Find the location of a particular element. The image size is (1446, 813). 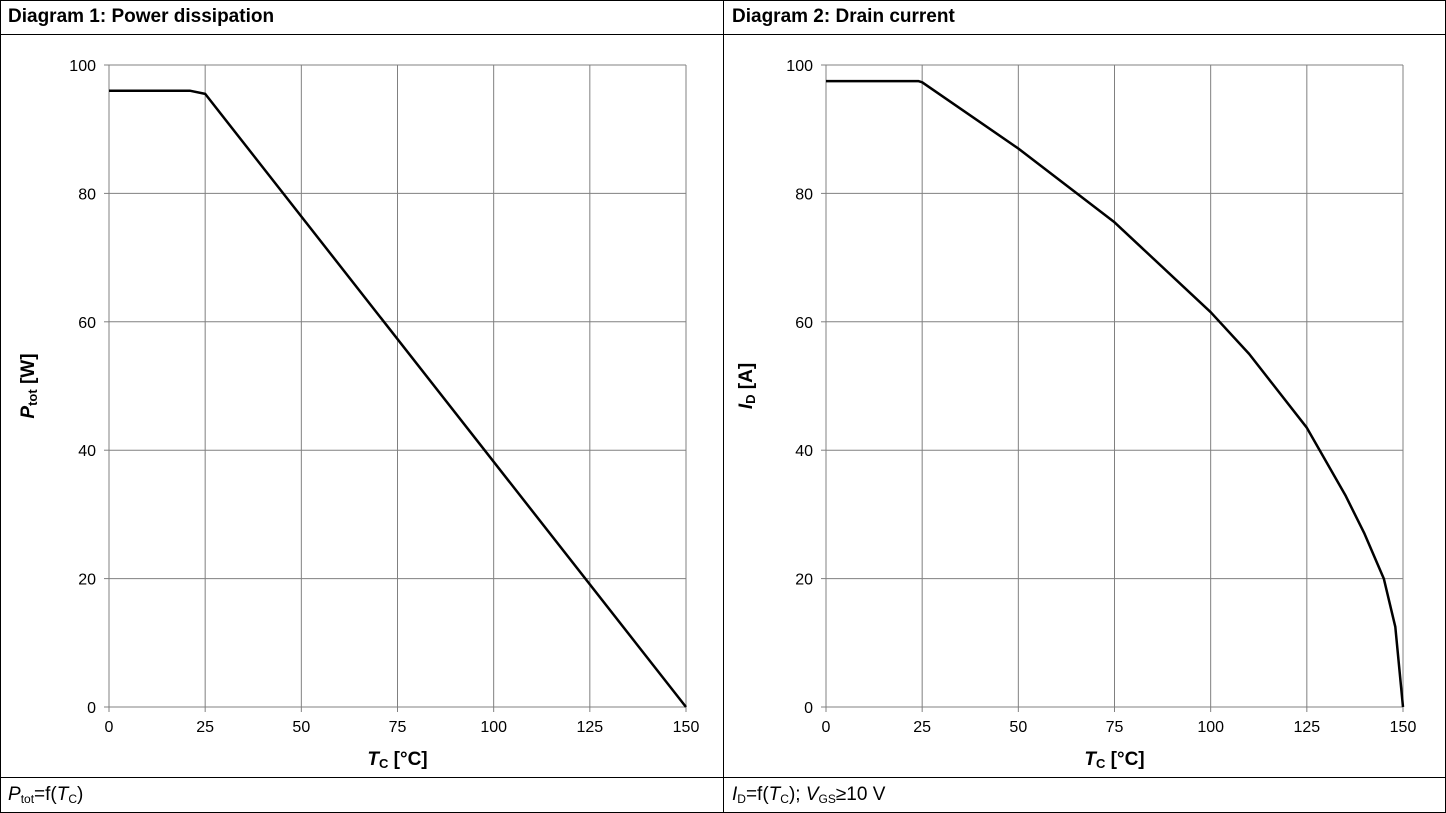

panel-1-title: Diagram 1: Power dissipation is located at coordinates (141, 16).